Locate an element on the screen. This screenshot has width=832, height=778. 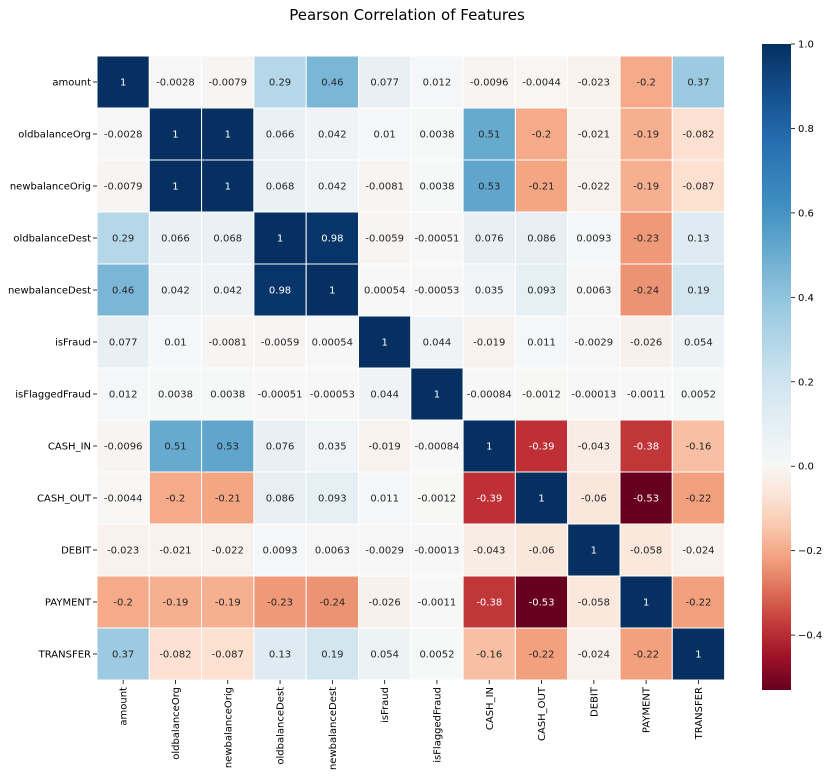
cell-value-label: 0.51 is located at coordinates (489, 135).